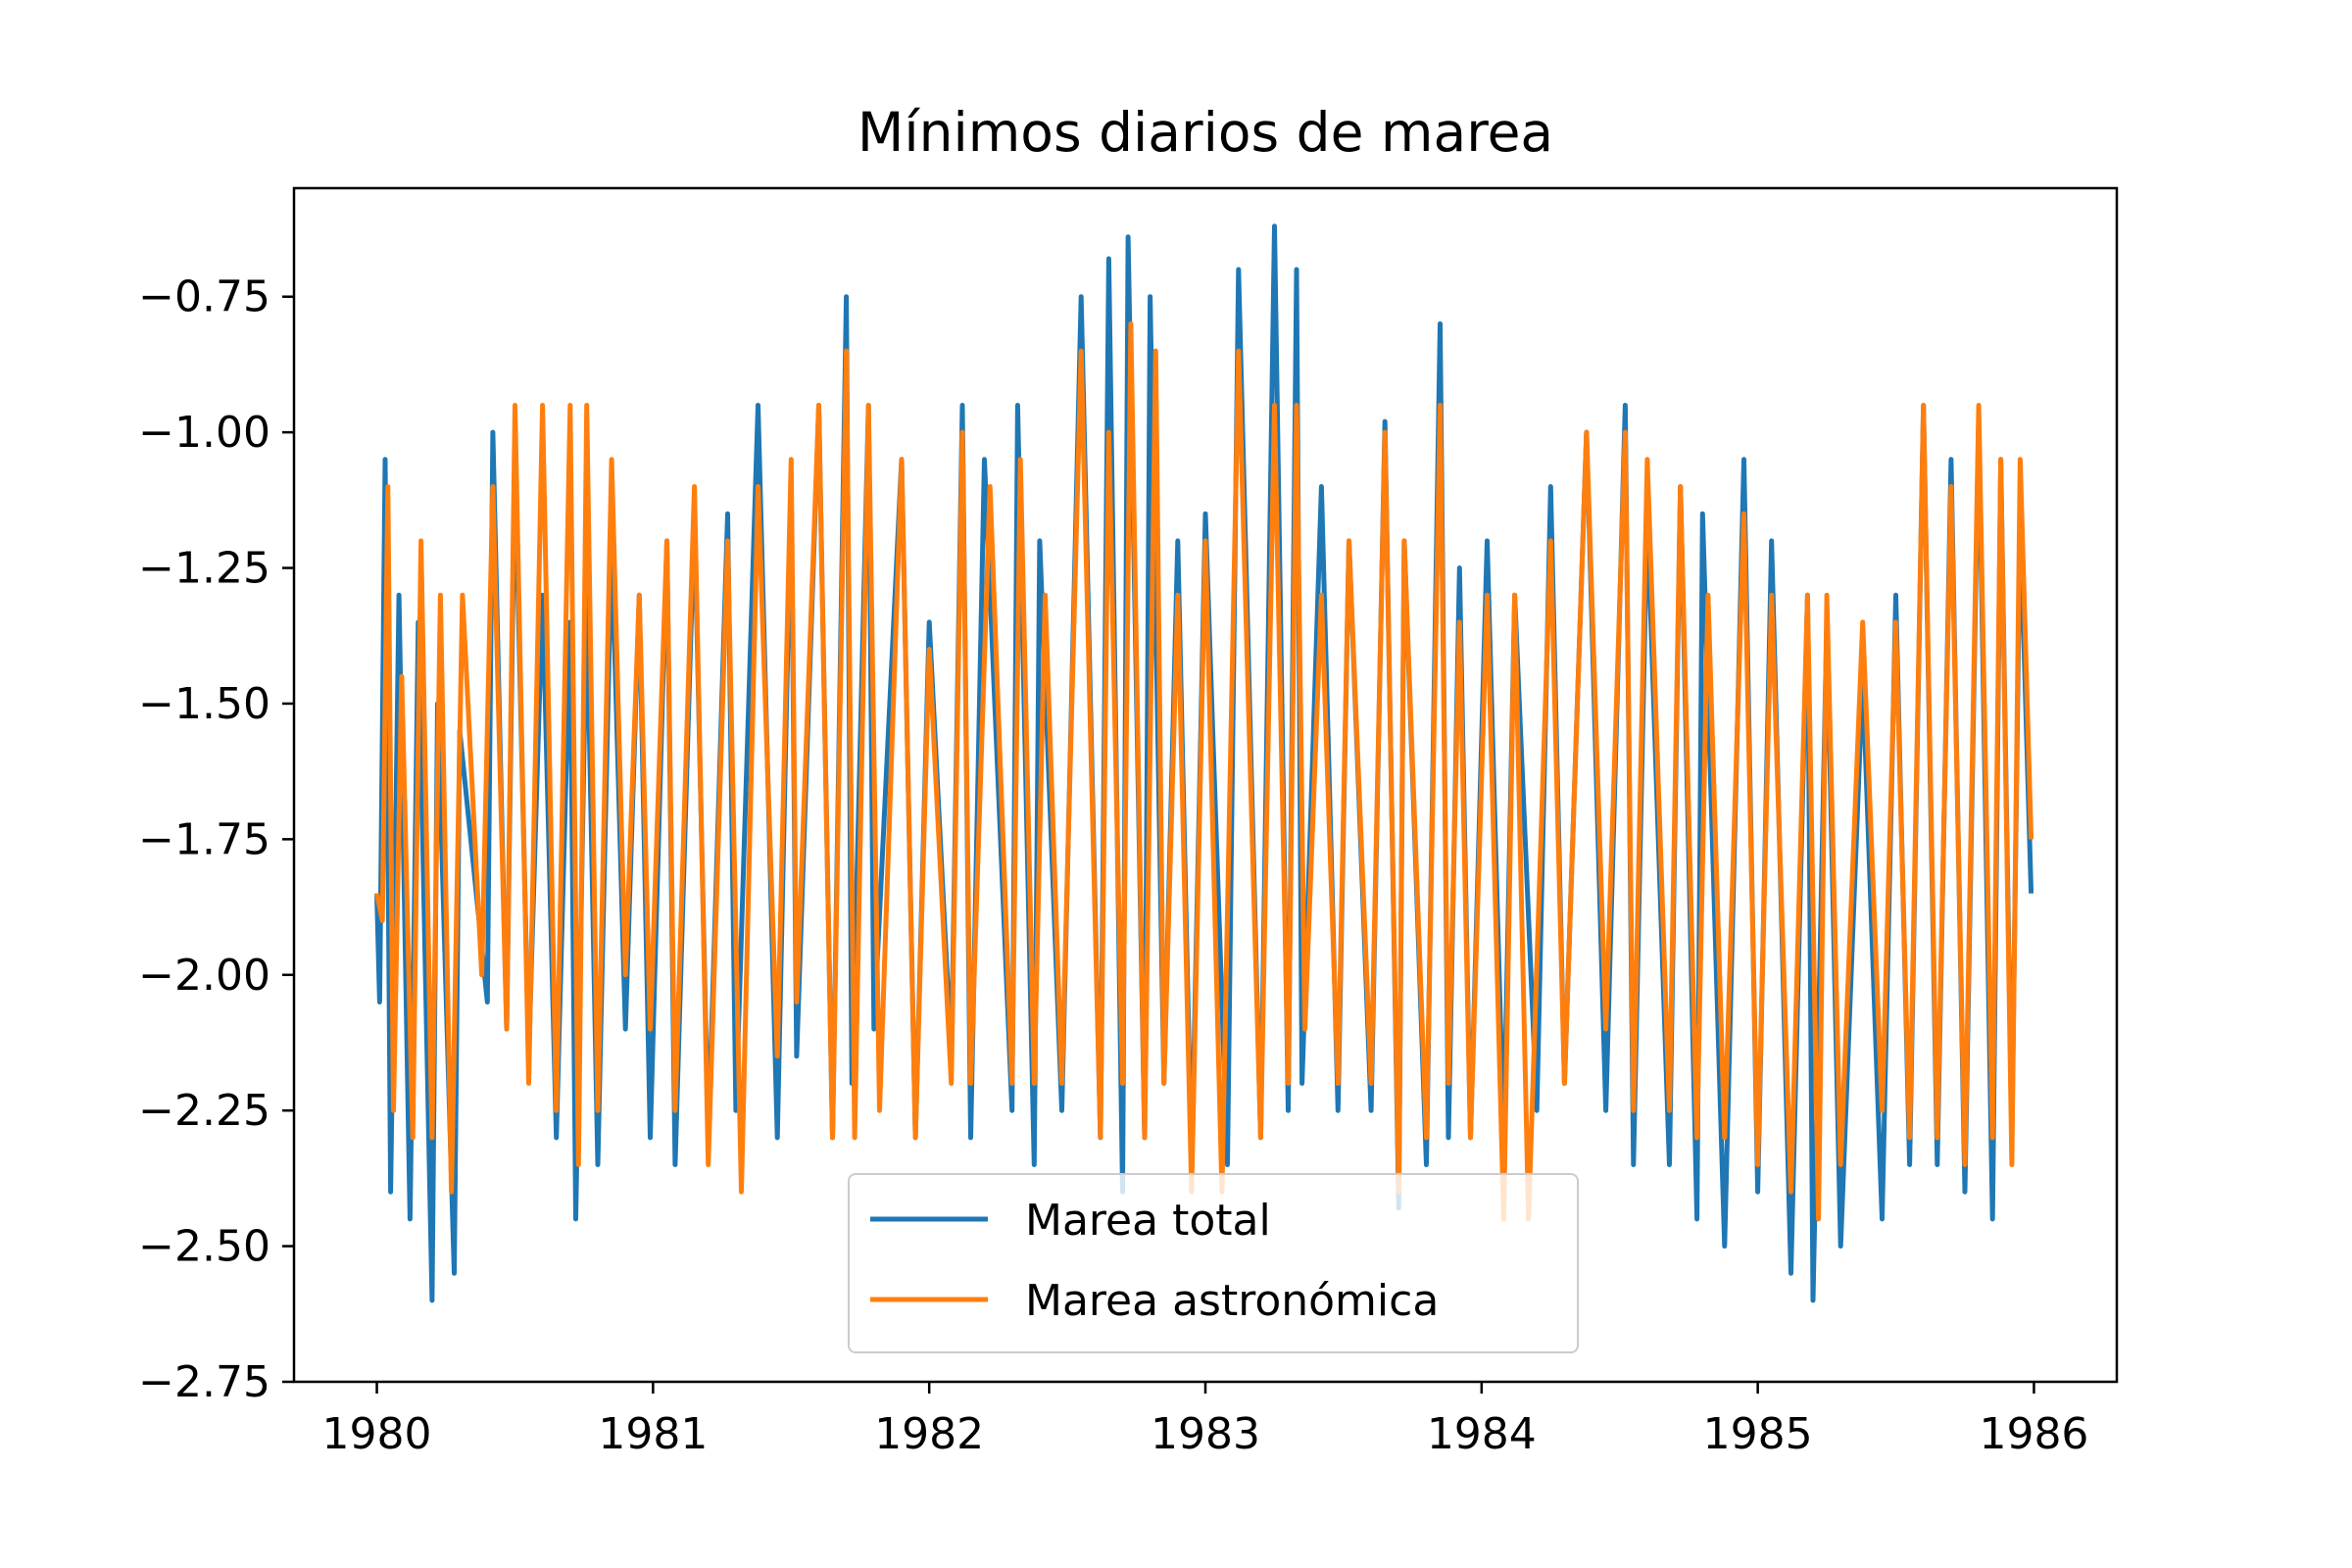 The image size is (2352, 1568). What do you see at coordinates (204, 704) in the screenshot?
I see `y-tick-label: −1.50` at bounding box center [204, 704].